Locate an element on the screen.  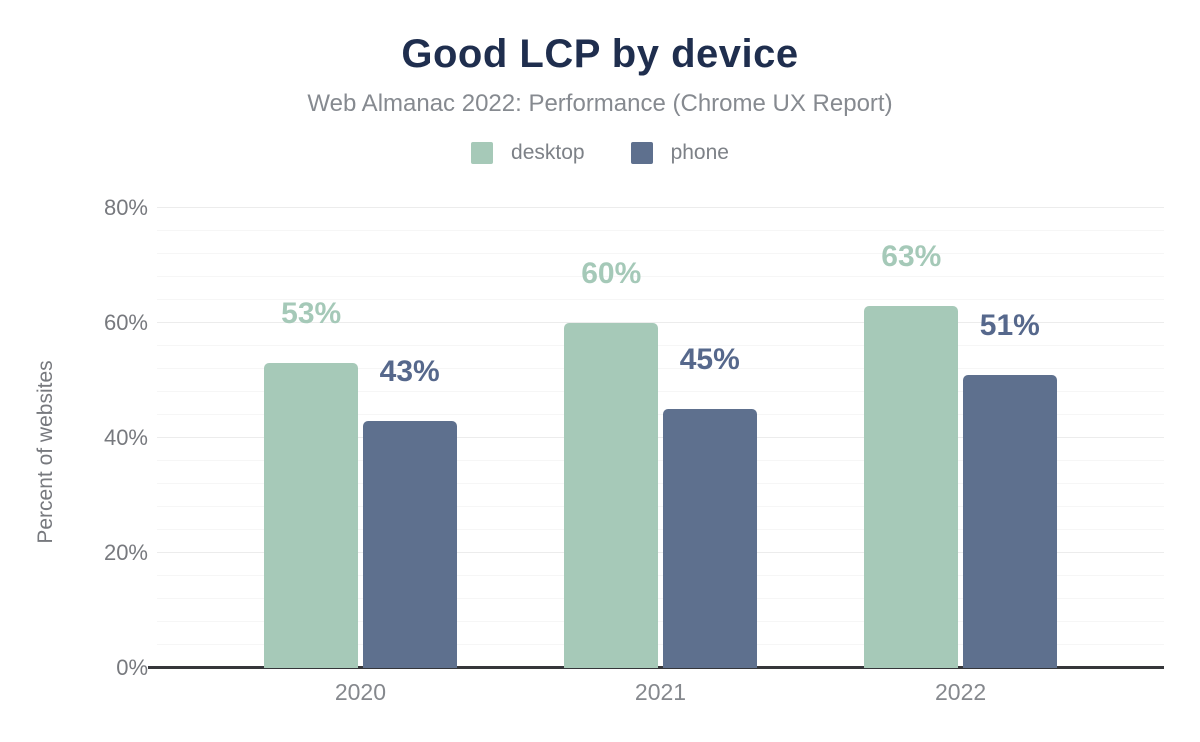
bar-value-label-desktop-2022: 63% is located at coordinates (911, 256).